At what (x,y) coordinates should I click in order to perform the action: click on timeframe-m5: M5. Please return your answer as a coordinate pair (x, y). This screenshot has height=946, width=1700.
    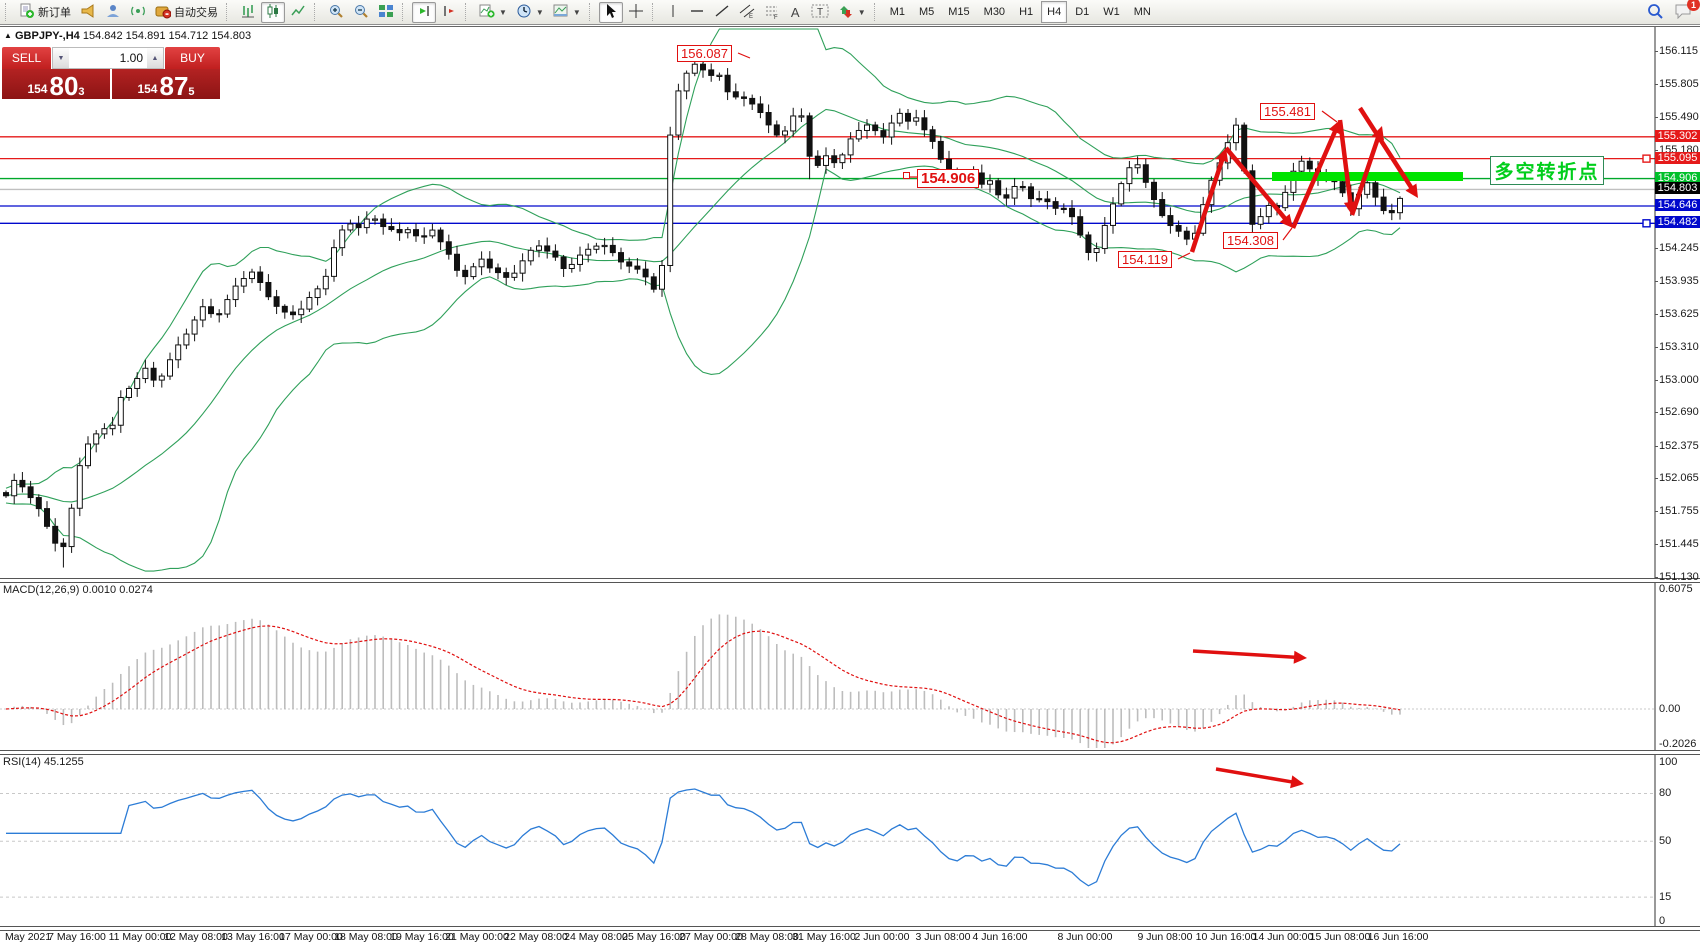
    Looking at the image, I should click on (926, 12).